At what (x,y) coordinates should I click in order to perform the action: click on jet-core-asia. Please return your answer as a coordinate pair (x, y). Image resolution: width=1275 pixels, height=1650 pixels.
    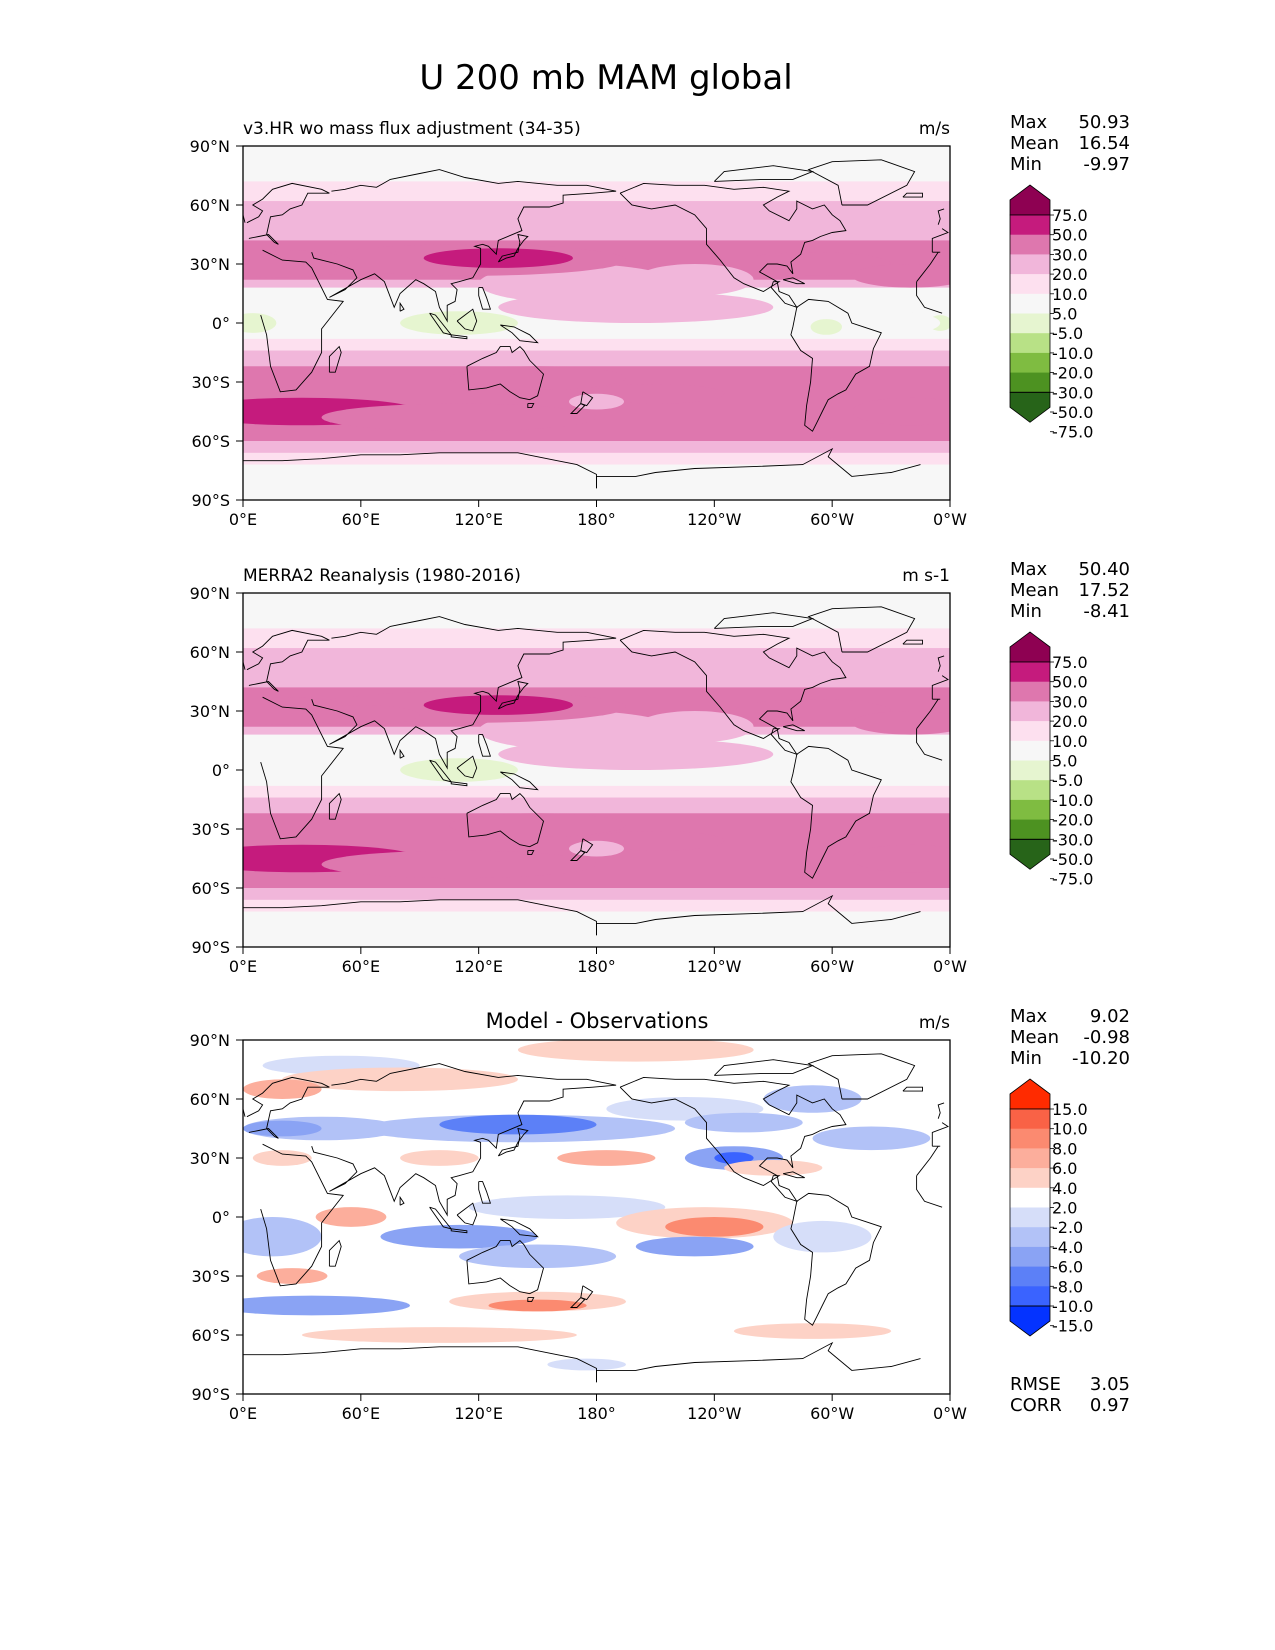
    Looking at the image, I should click on (498, 705).